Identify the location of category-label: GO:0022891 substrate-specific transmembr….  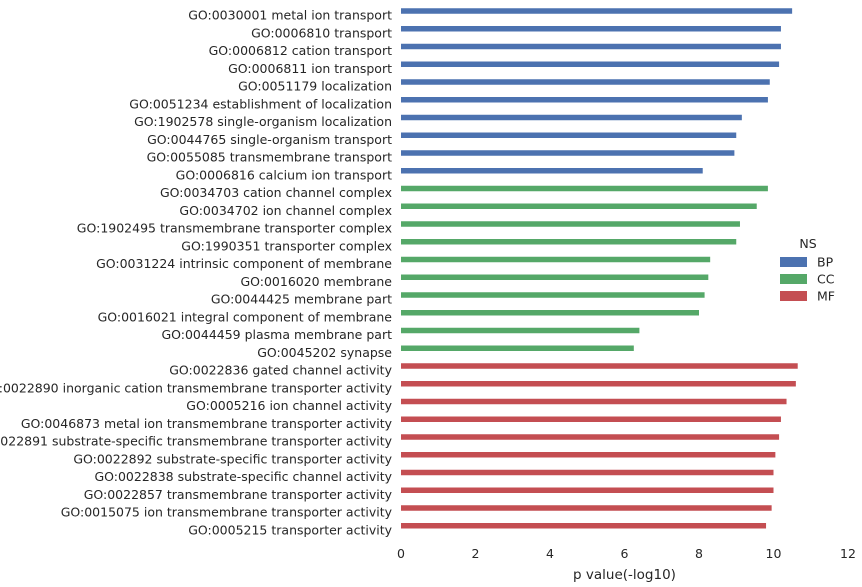
(196, 441).